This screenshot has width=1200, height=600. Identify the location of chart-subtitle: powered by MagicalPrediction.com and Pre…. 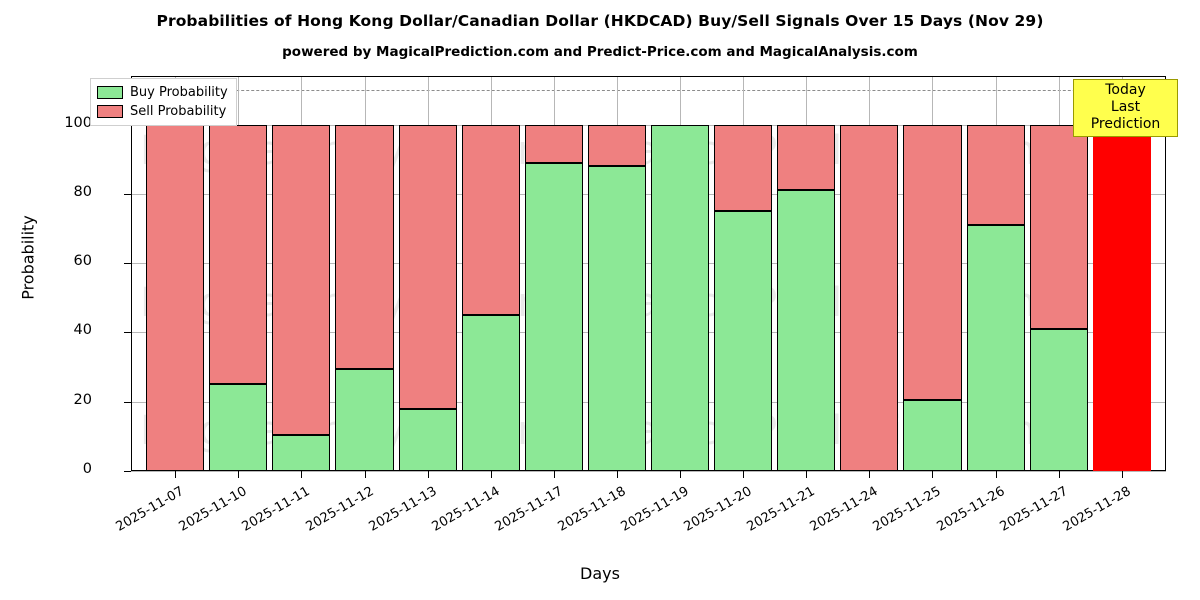
(600, 52).